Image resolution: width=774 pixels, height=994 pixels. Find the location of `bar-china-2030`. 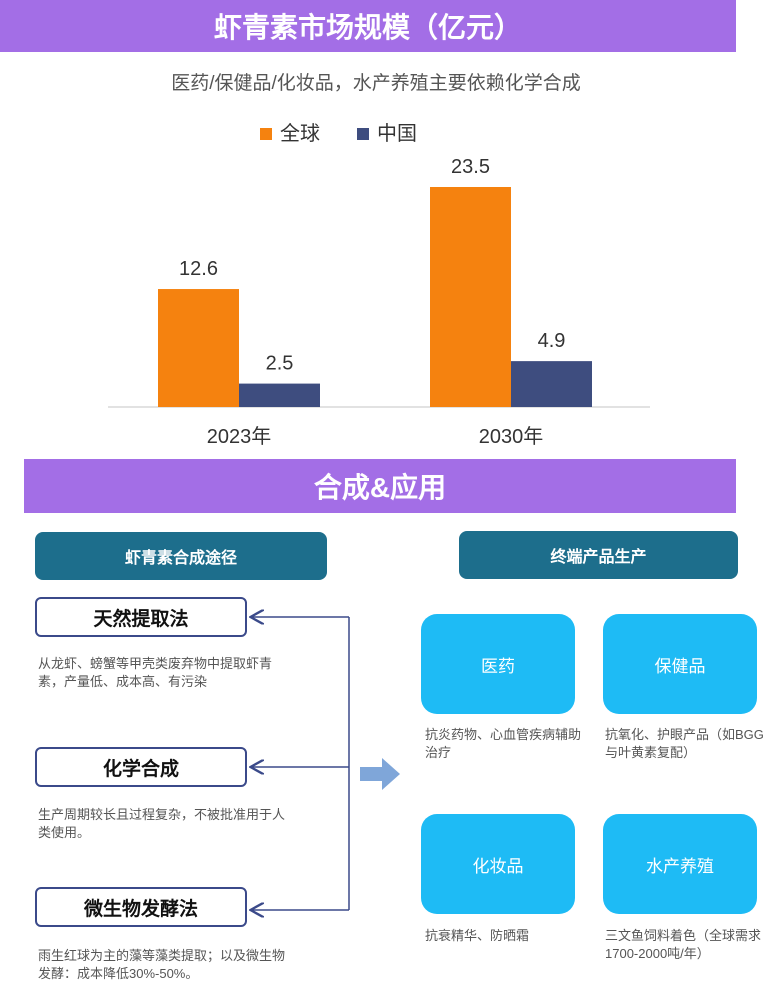

bar-china-2030 is located at coordinates (551, 384).